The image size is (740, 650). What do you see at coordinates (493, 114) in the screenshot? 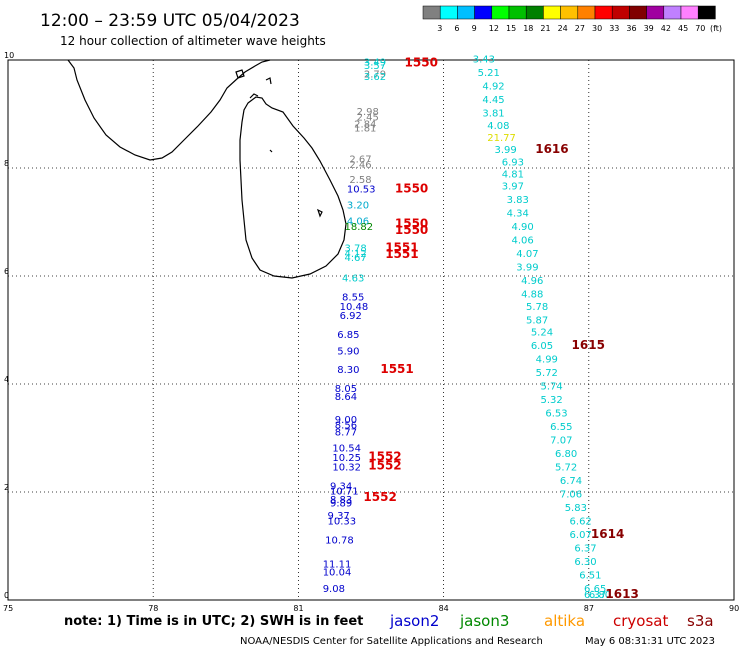
I see `wave-height-value: 3.81` at bounding box center [493, 114].